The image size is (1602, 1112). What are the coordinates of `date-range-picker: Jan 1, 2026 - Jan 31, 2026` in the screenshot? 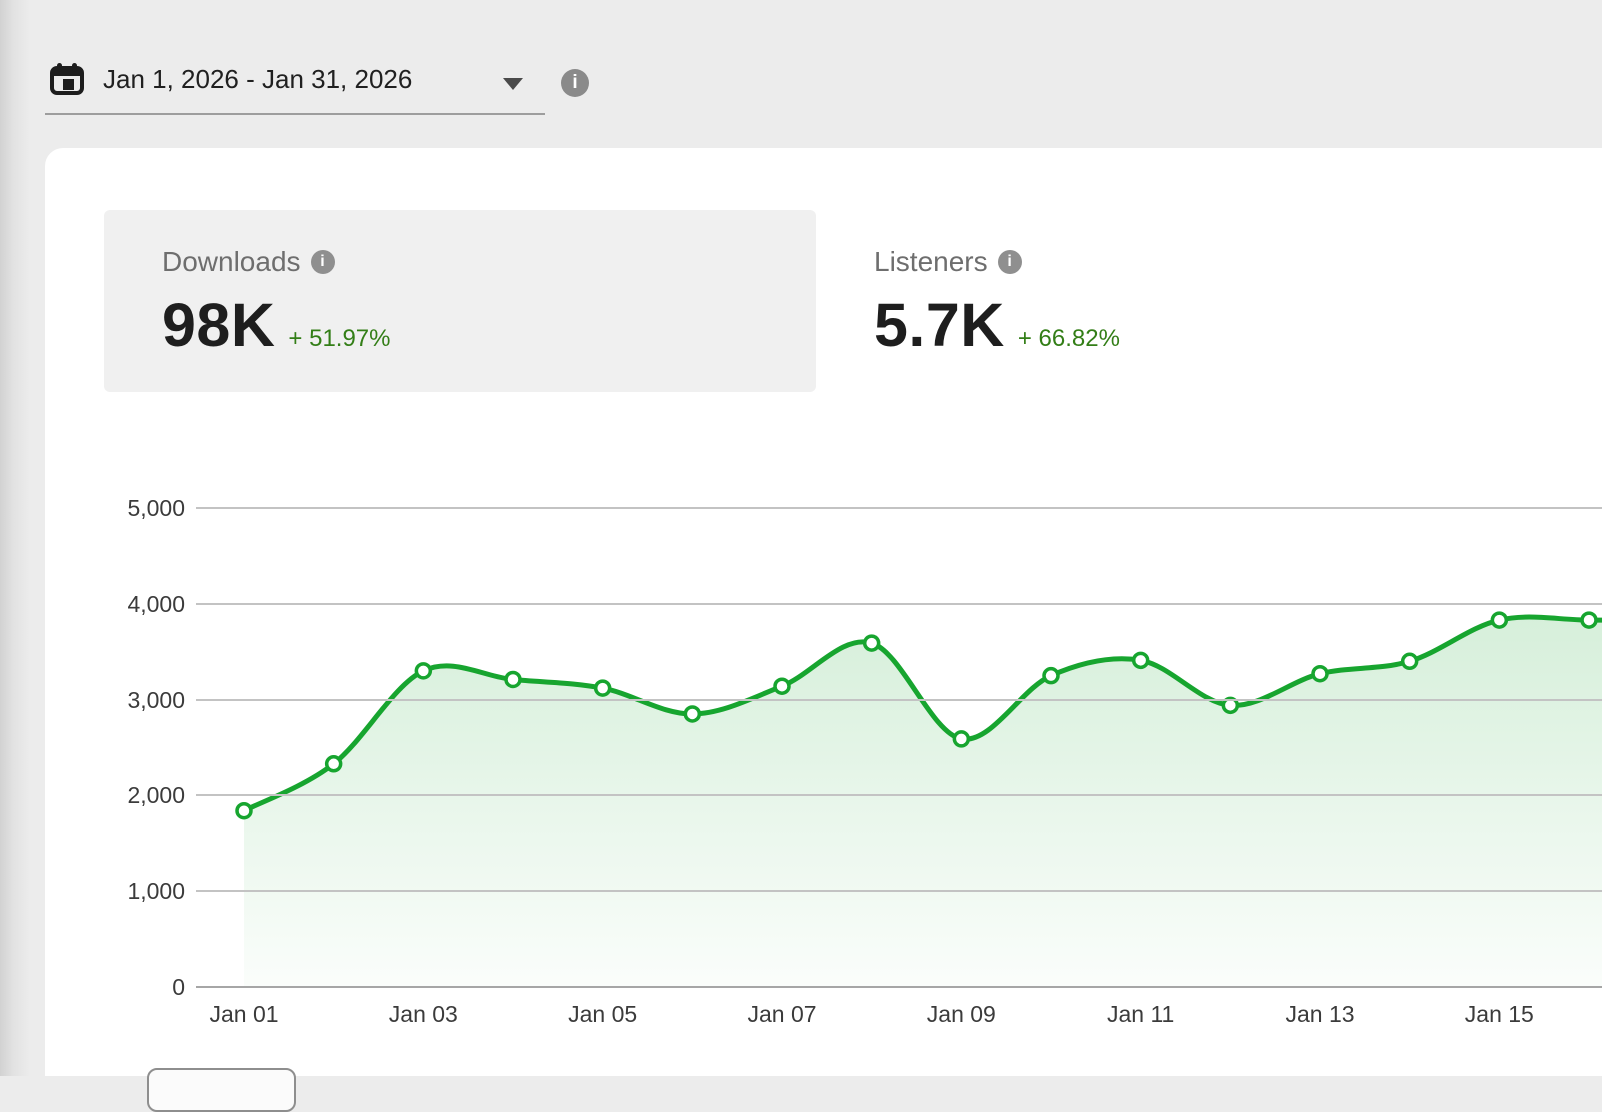 It's located at (295, 85).